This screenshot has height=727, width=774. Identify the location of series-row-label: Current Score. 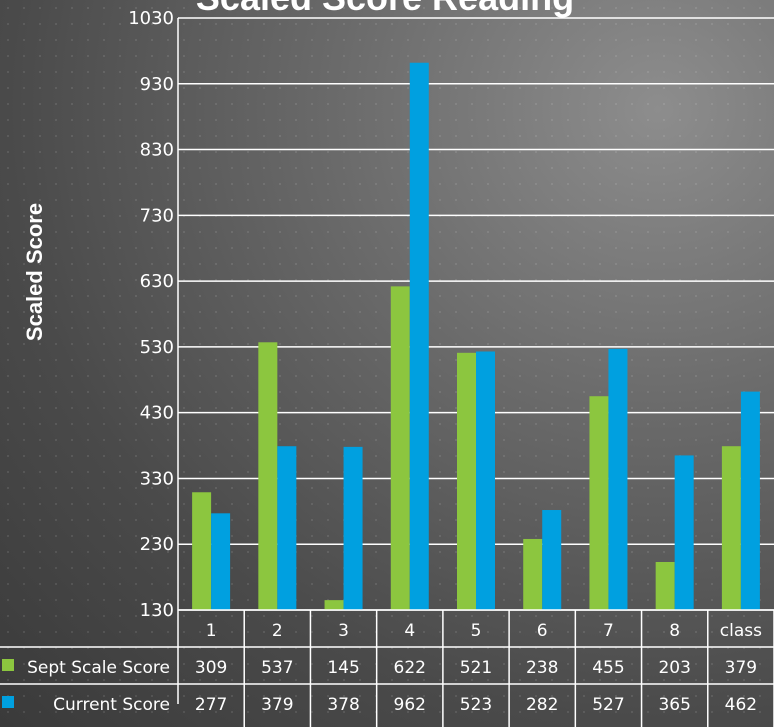
(111, 705).